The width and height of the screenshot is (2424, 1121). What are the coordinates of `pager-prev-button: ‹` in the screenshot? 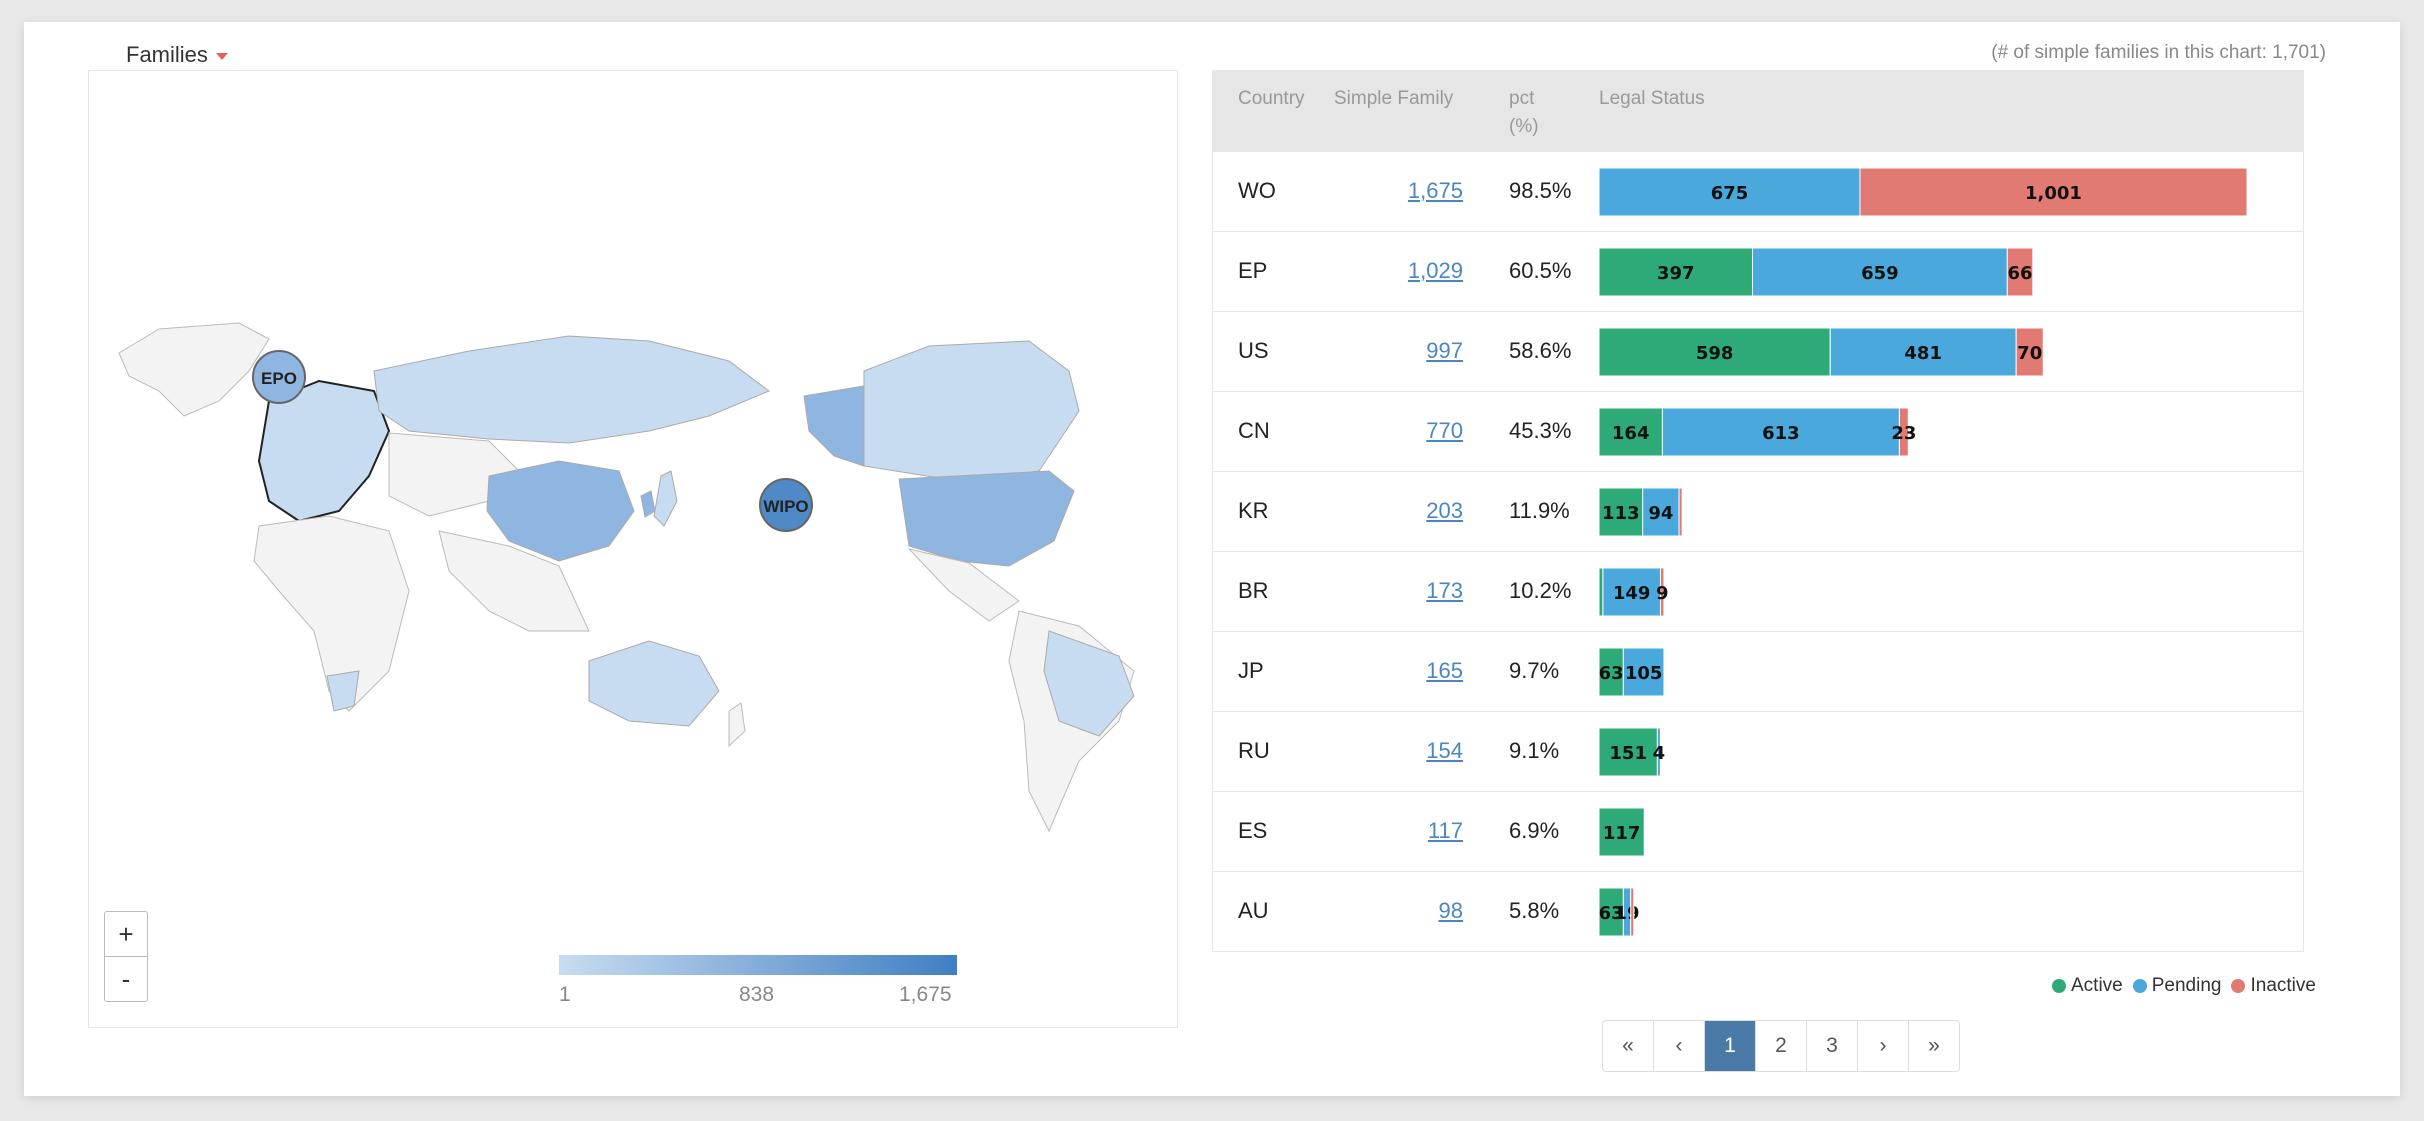 It's located at (1678, 1046).